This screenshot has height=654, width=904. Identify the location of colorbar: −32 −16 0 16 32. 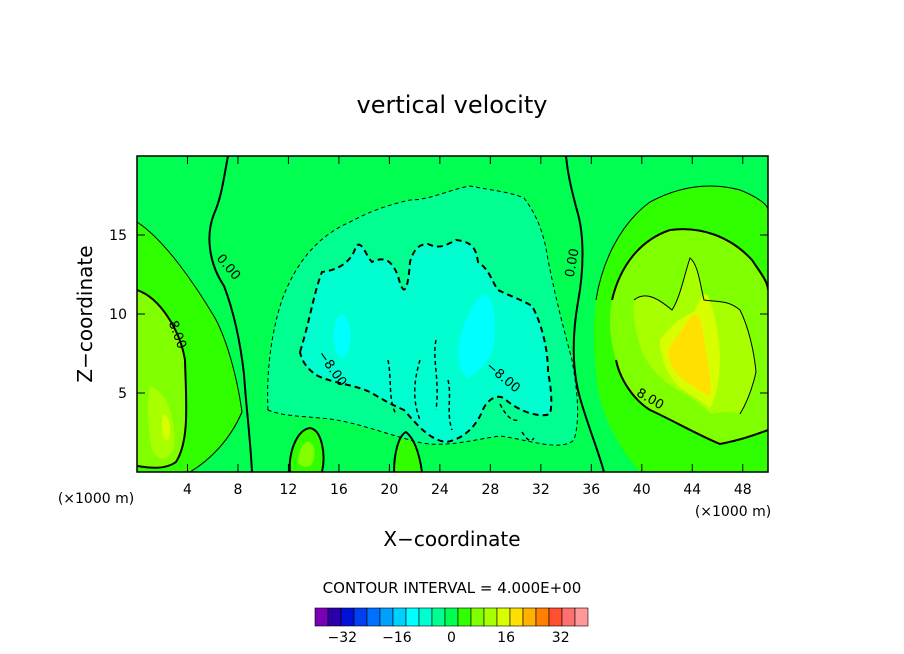
(451, 626).